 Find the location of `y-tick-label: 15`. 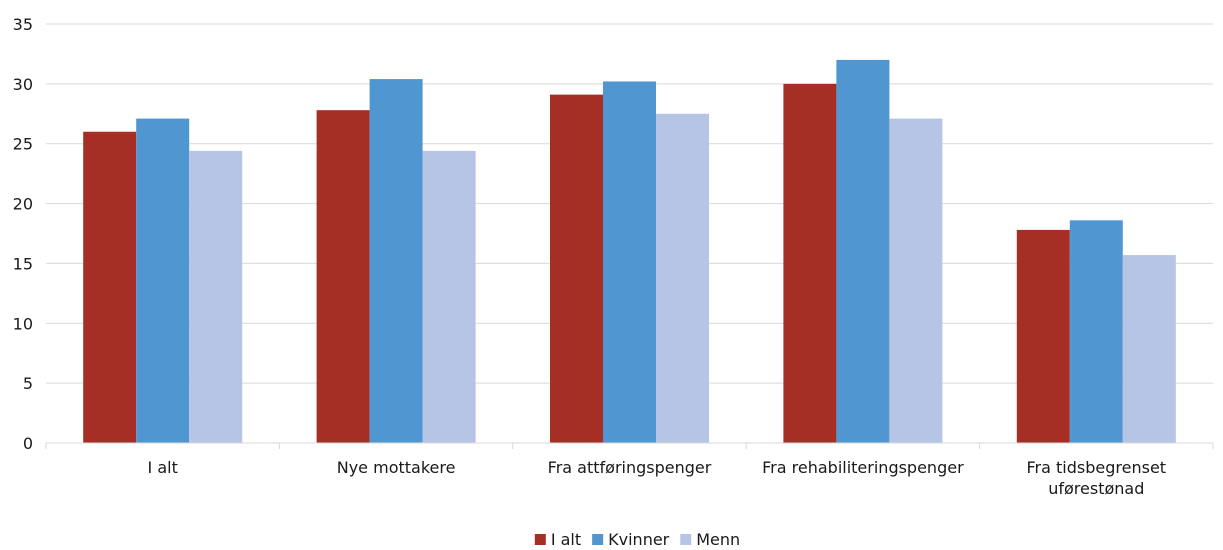

y-tick-label: 15 is located at coordinates (23, 263).